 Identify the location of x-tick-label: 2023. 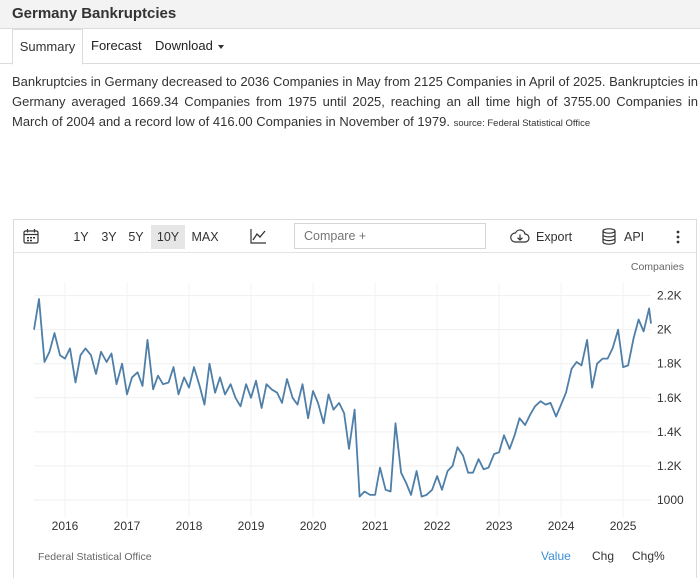
(499, 526).